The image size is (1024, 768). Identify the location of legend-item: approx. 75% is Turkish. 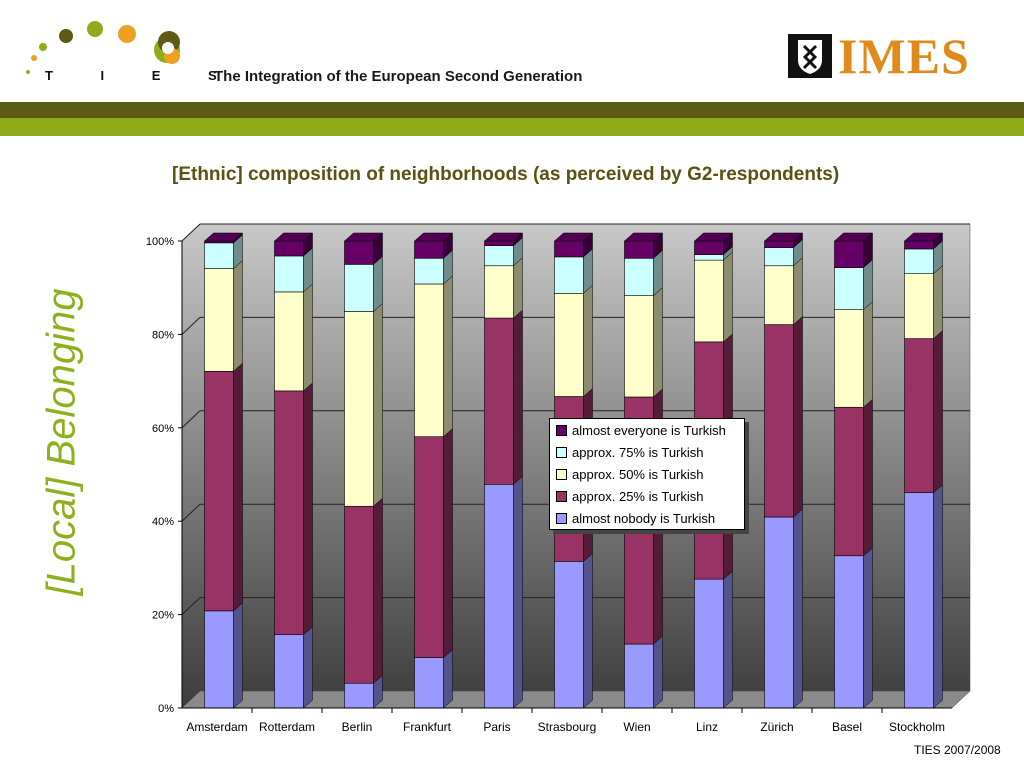
(630, 453).